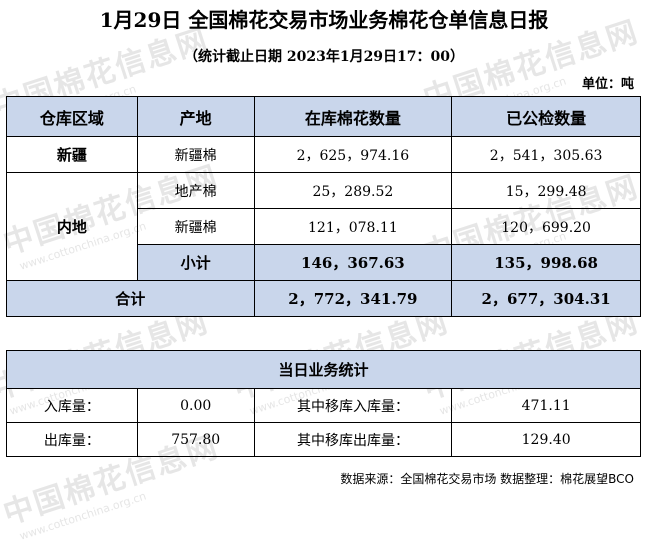  What do you see at coordinates (487, 479) in the screenshot?
I see `data-source-footer: 数据来源：全国棉花交易市场 数据整理：棉花展望BCO` at bounding box center [487, 479].